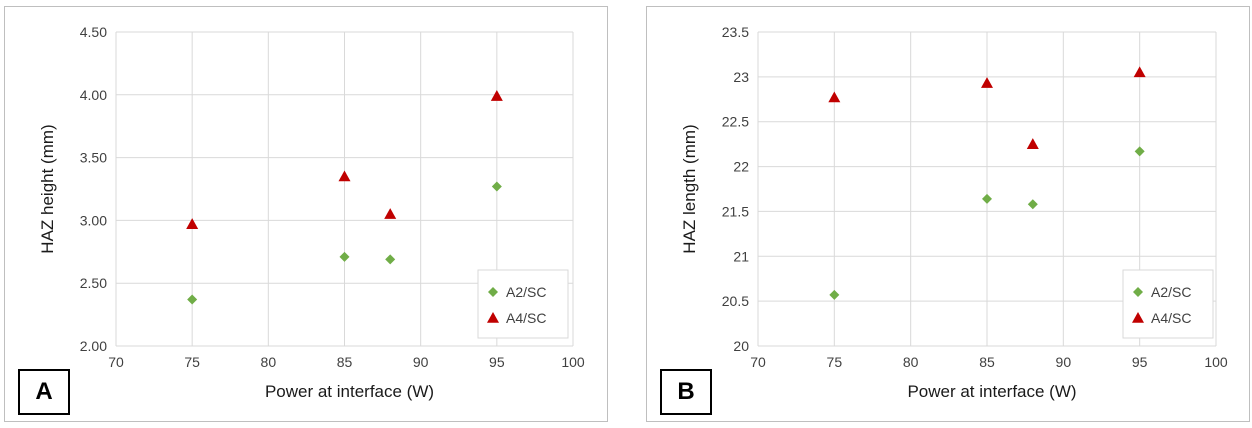 The height and width of the screenshot is (428, 1252). Describe the element at coordinates (735, 122) in the screenshot. I see `y-tick-label: 22.5` at that location.